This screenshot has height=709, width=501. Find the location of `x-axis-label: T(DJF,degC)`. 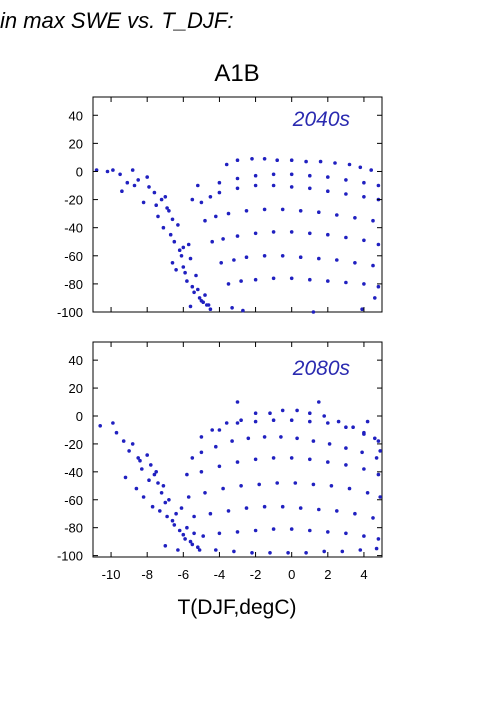

x-axis-label: T(DJF,degC) is located at coordinates (236, 607).